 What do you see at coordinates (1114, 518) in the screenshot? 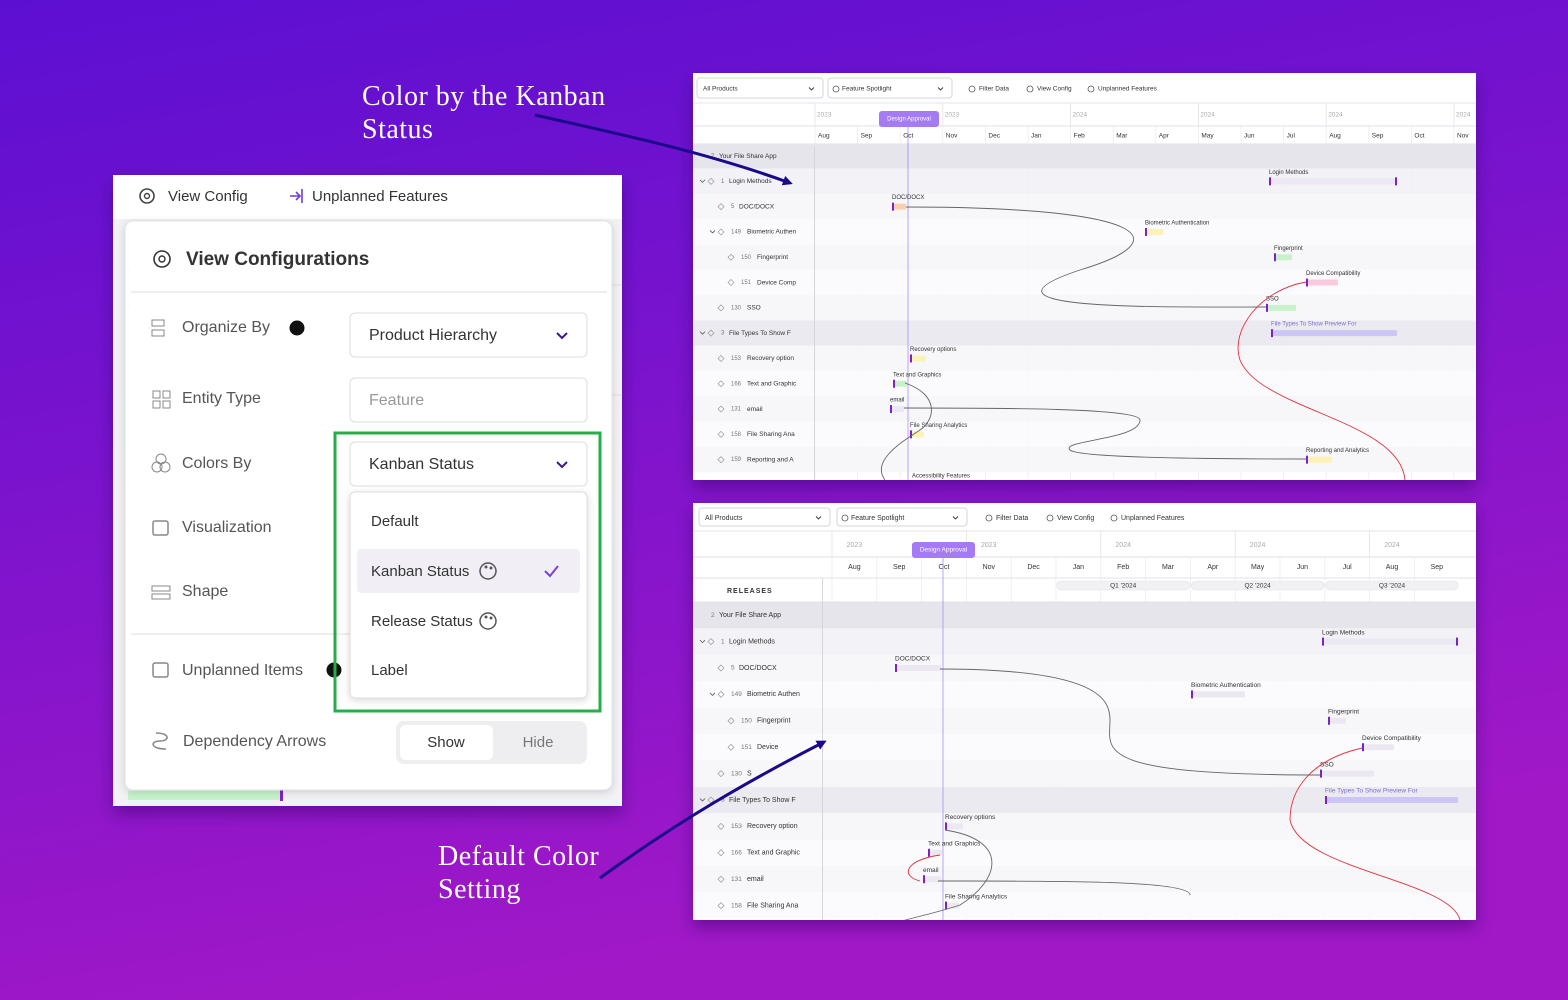
I see `toolbar-icon` at bounding box center [1114, 518].